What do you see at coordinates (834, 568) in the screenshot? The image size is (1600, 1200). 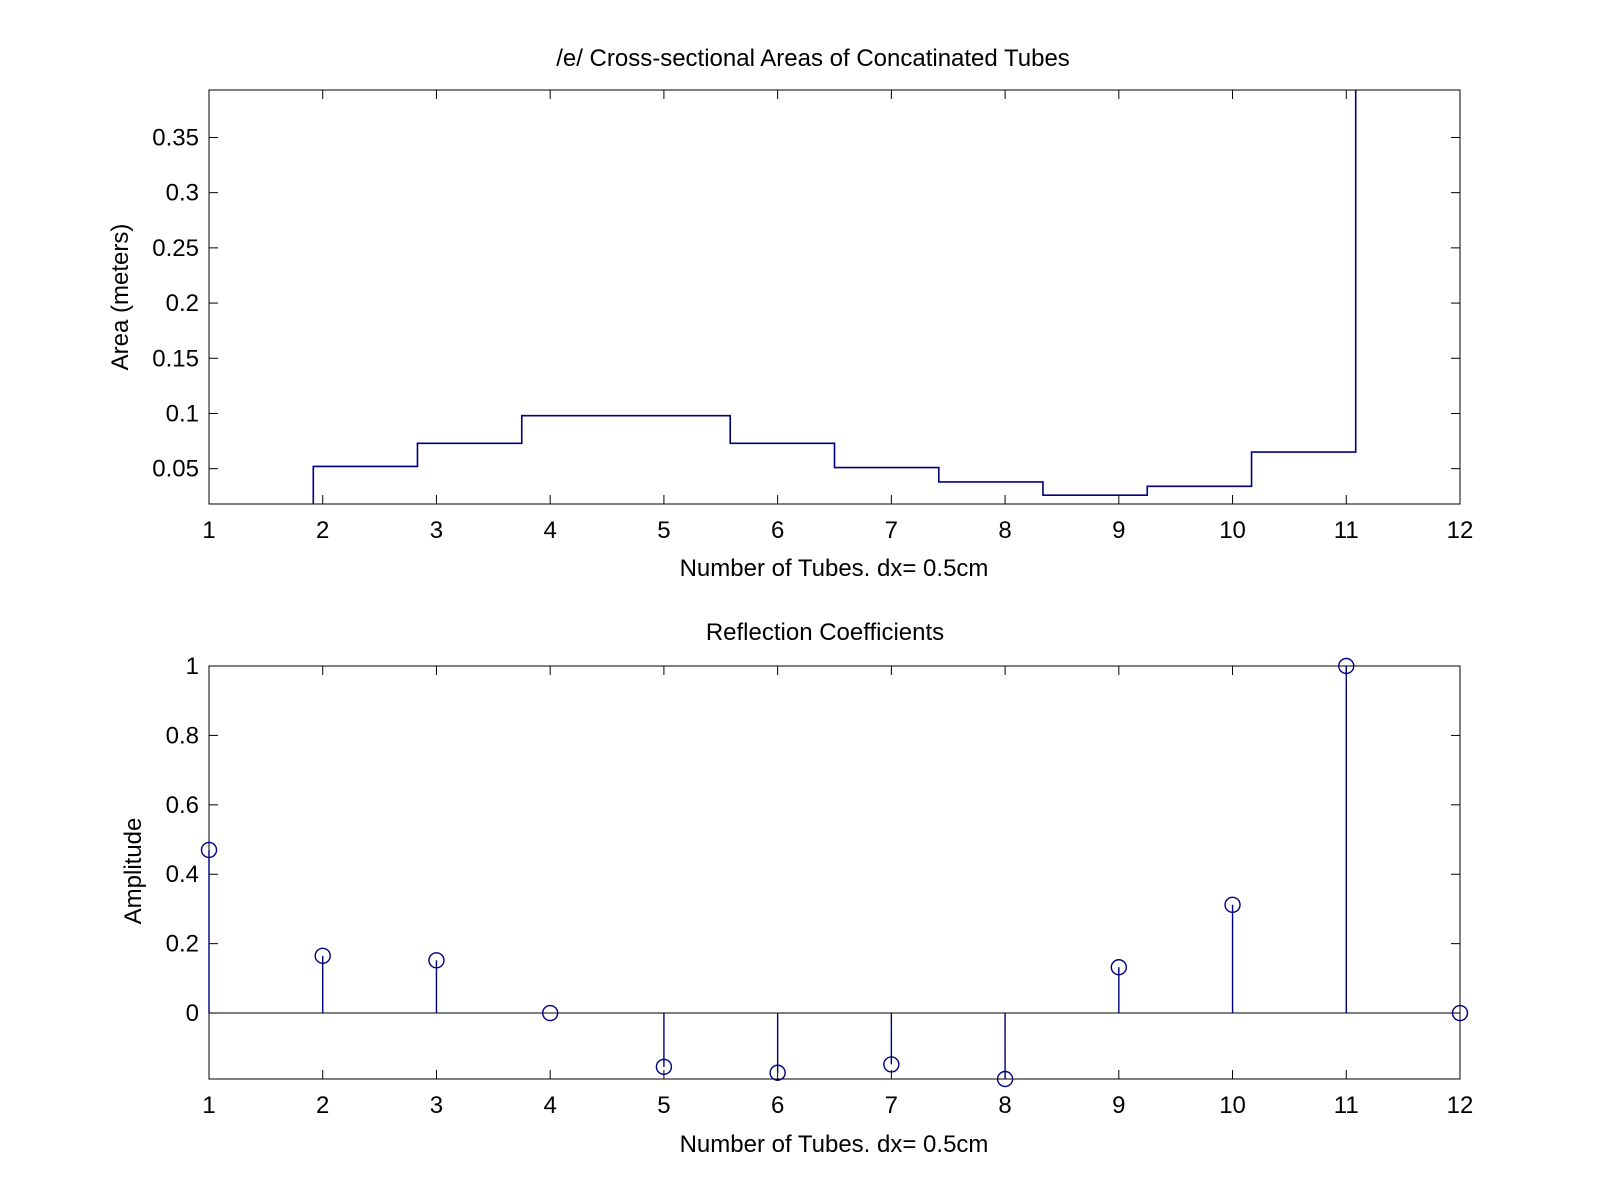 I see `area-x-axis-label: Number of Tubes. dx= 0.5cm` at bounding box center [834, 568].